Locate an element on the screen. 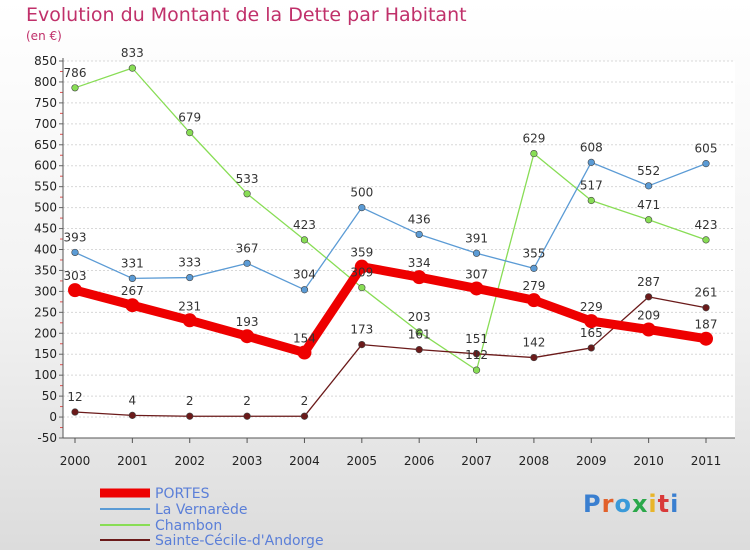 This screenshot has height=550, width=750. data-label: 629 is located at coordinates (533, 139).